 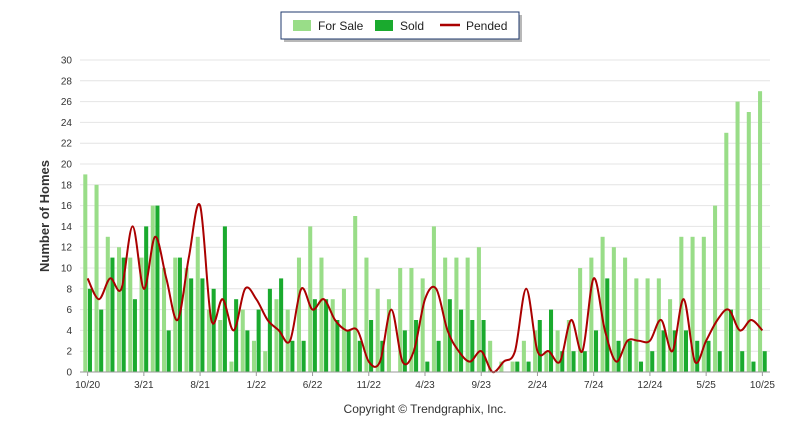 I want to click on y-tick-label: 8, so click(x=69, y=289).